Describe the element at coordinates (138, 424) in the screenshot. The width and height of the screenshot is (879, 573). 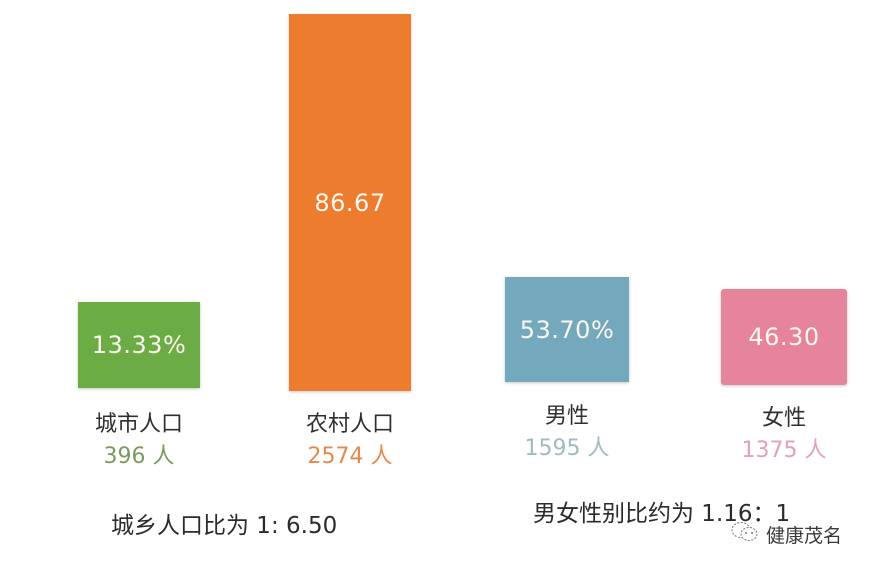
I see `category-label-urban: 城市人口` at that location.